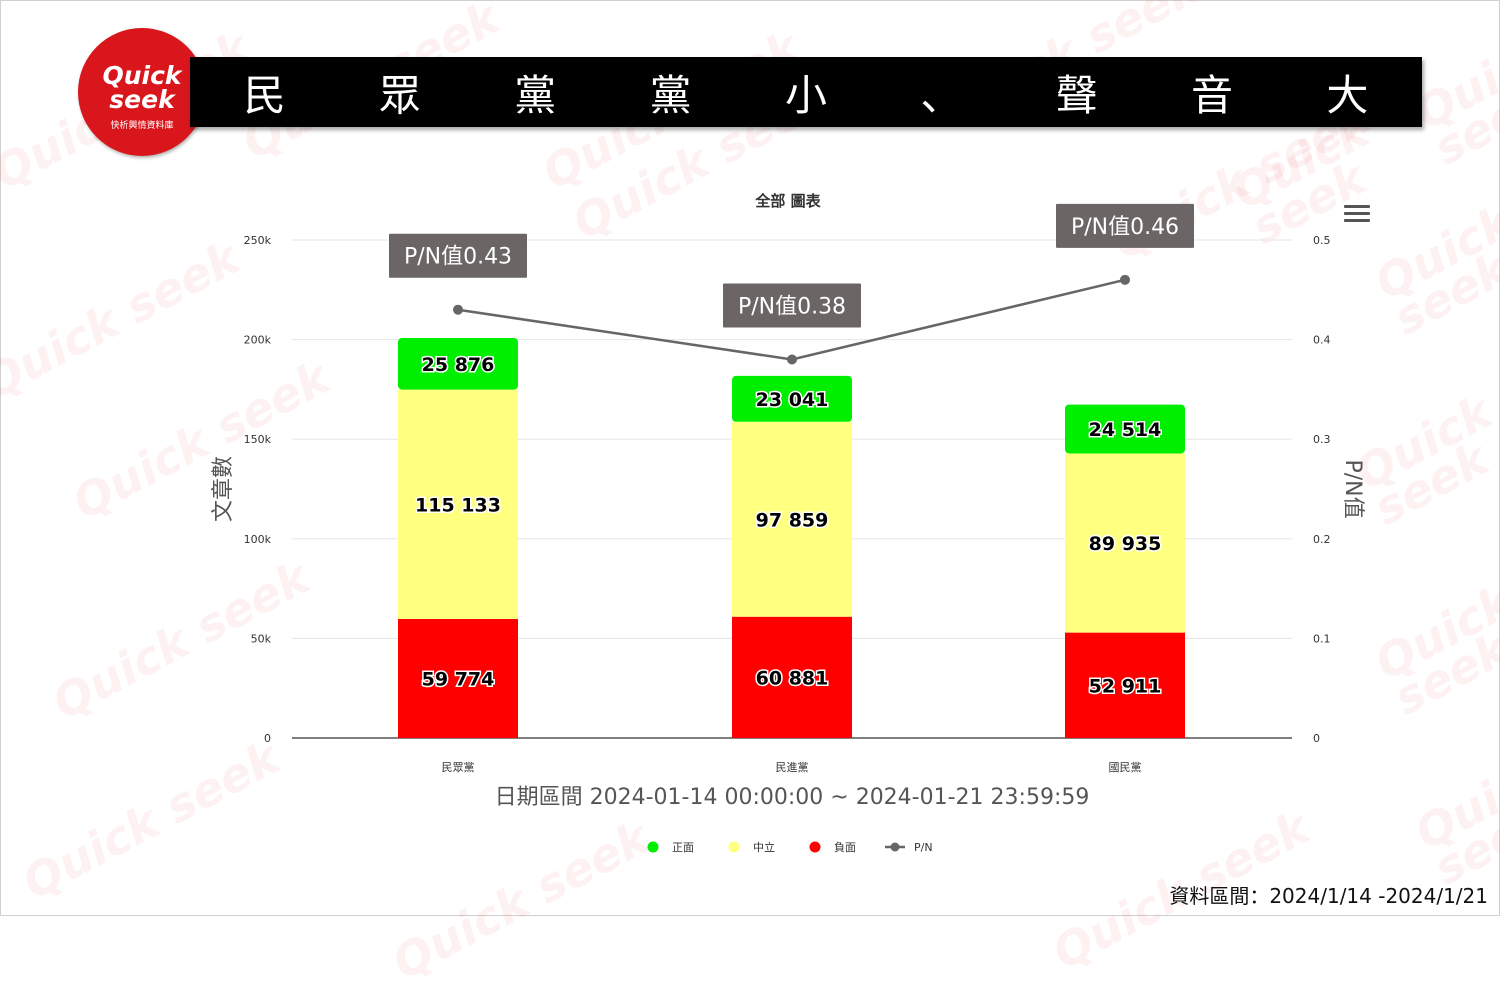 Image resolution: width=1500 pixels, height=990 pixels. What do you see at coordinates (142, 126) in the screenshot?
I see `logo-tagline: 快析輿情資料庫` at bounding box center [142, 126].